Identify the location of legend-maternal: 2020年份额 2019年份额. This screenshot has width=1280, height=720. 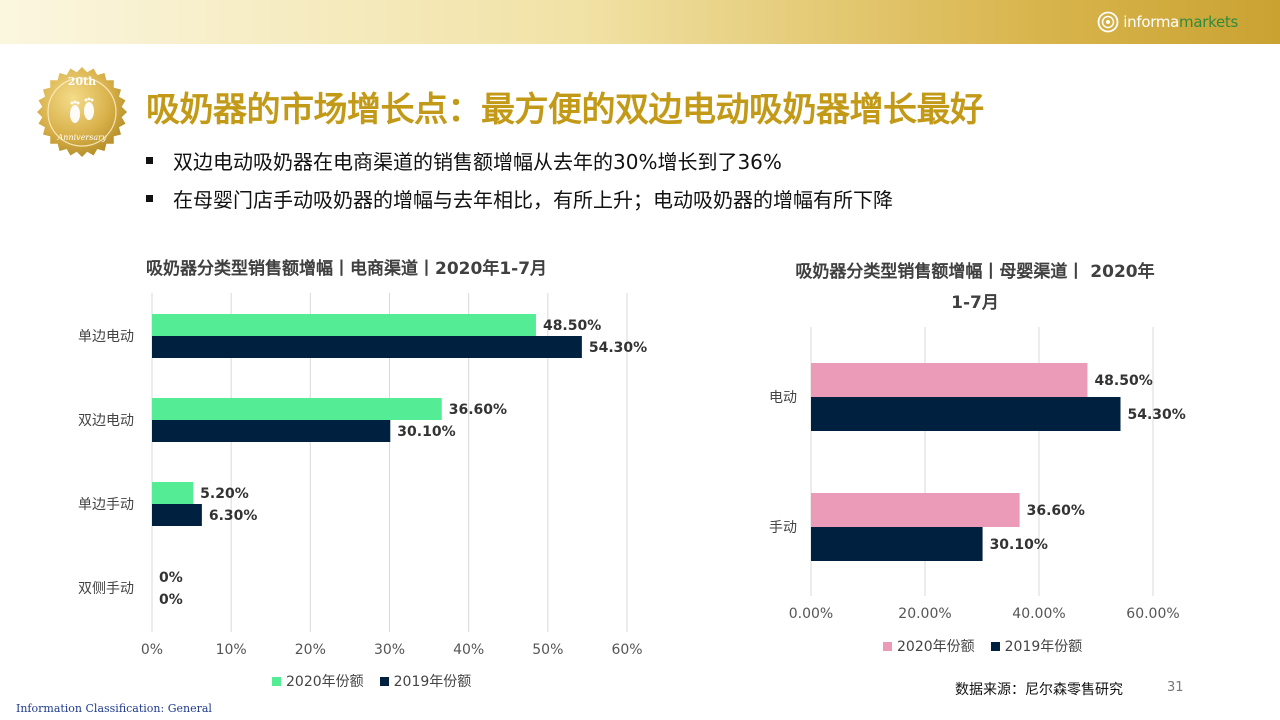
(990, 646).